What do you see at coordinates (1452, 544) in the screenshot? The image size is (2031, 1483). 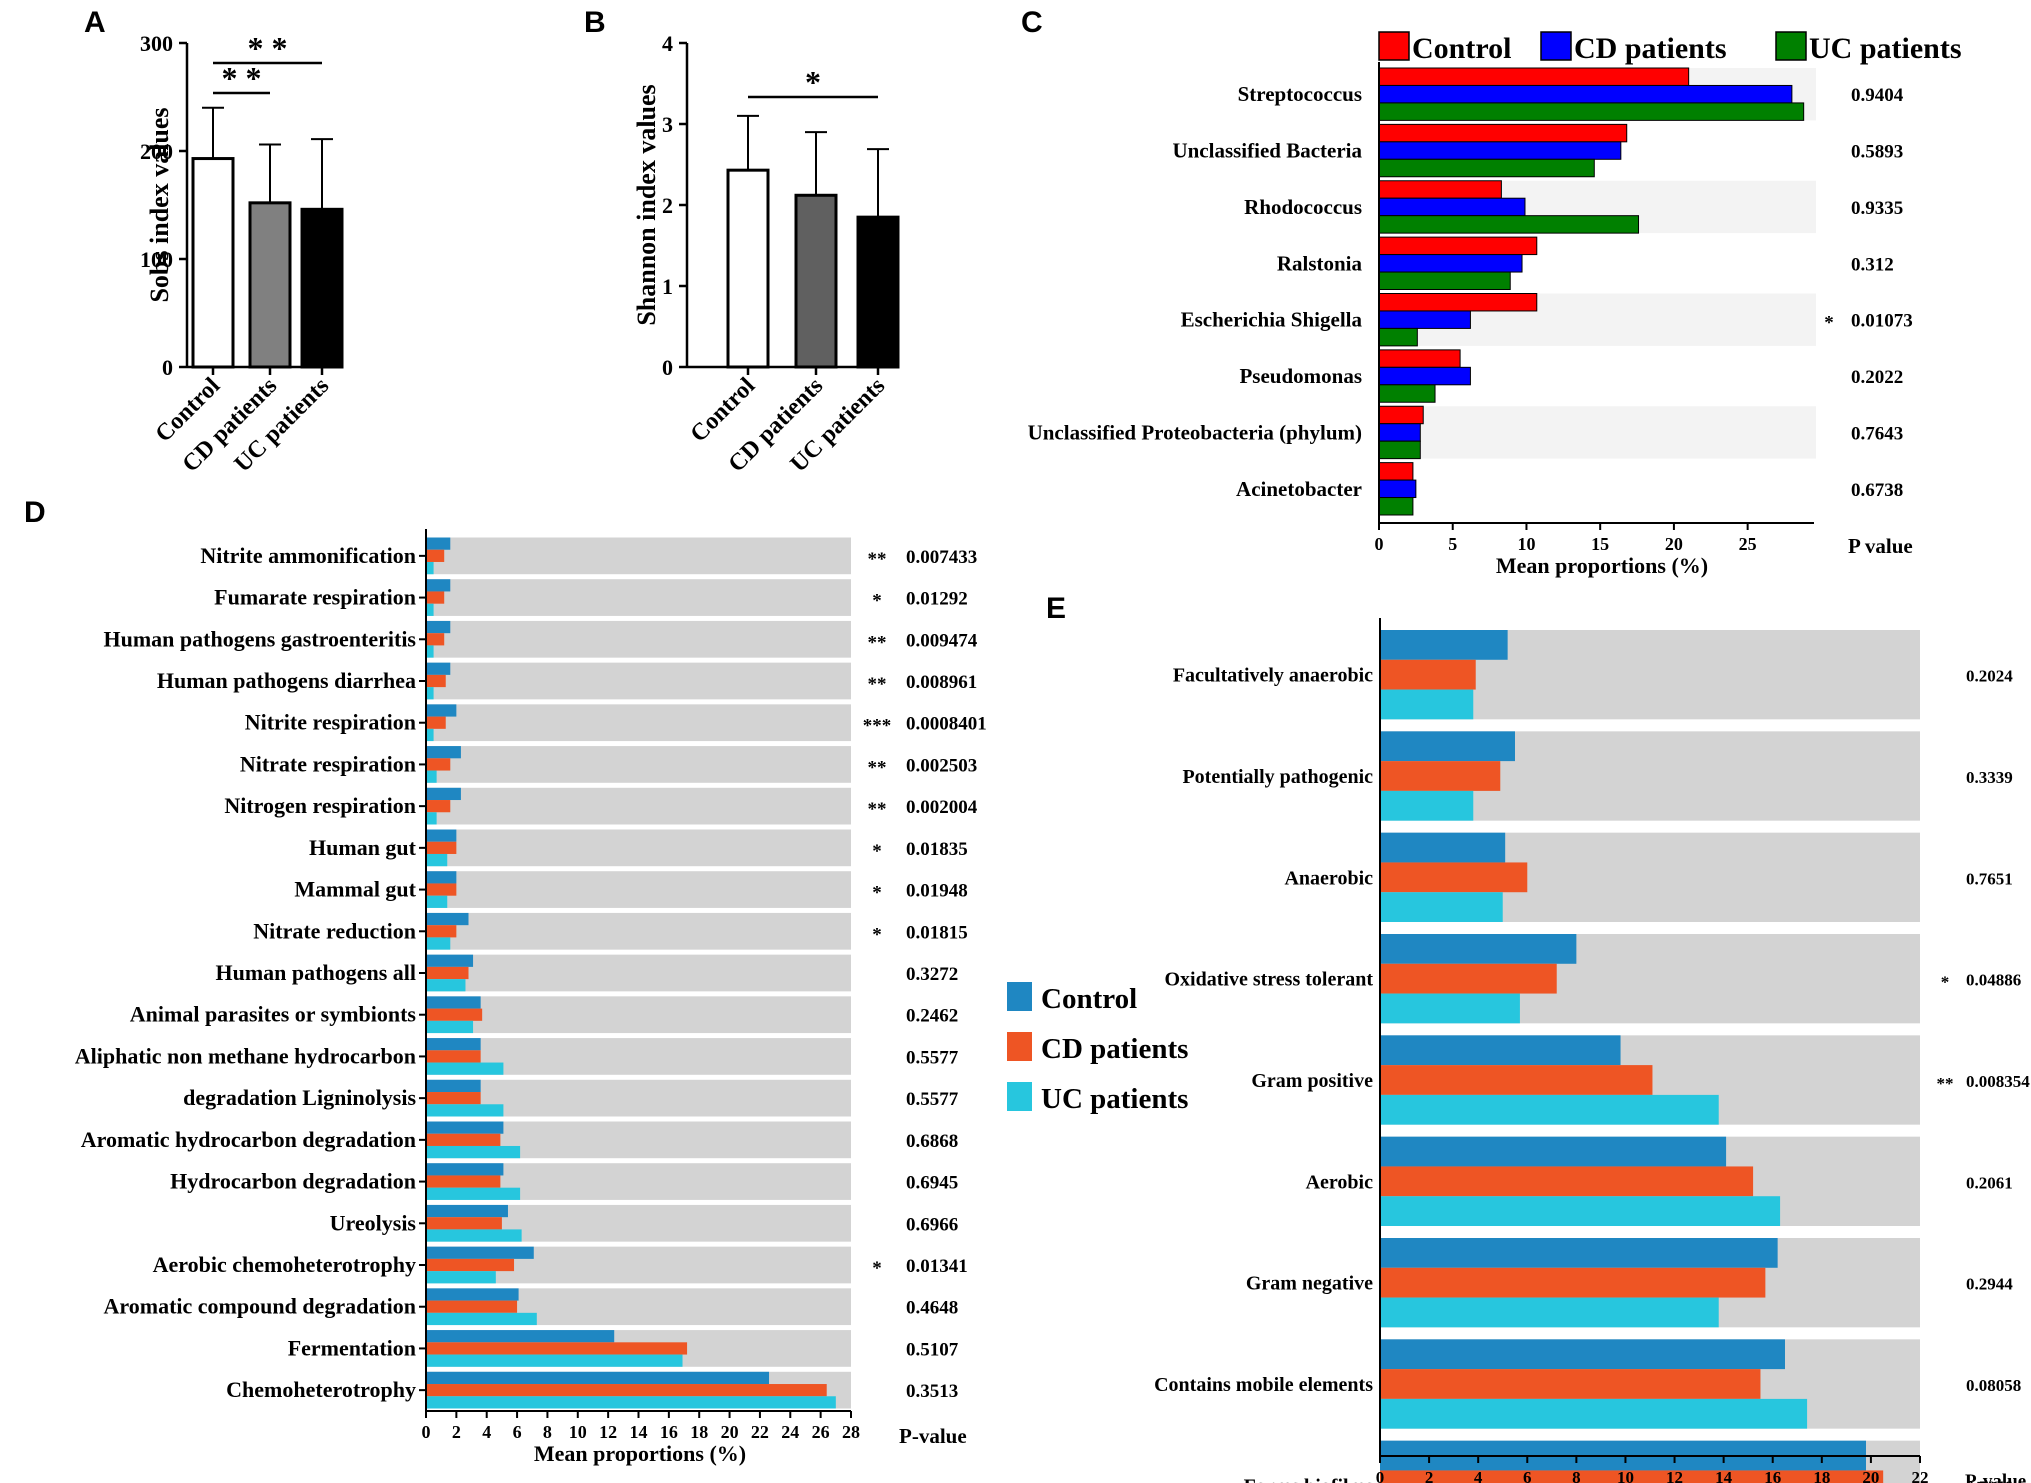 I see `panel-c-x-tick-label: 5` at bounding box center [1452, 544].